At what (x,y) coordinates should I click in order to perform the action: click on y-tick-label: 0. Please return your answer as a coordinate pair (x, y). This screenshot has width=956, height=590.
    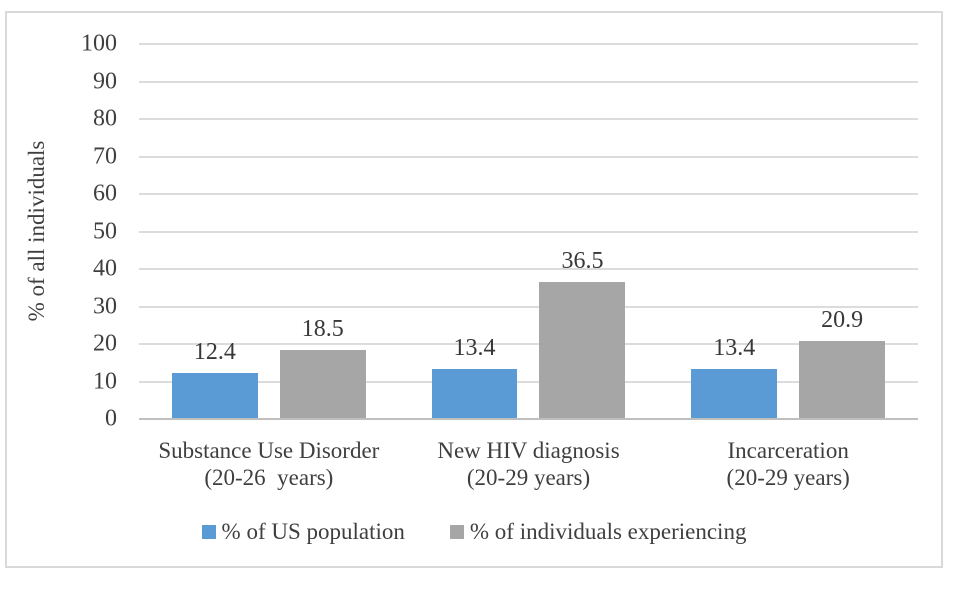
    Looking at the image, I should click on (111, 418).